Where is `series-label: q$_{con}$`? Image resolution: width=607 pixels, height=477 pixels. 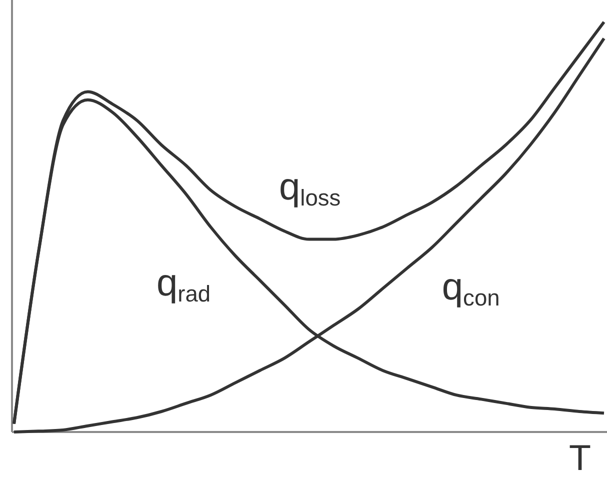
series-label: q$_{con}$ is located at coordinates (471, 288).